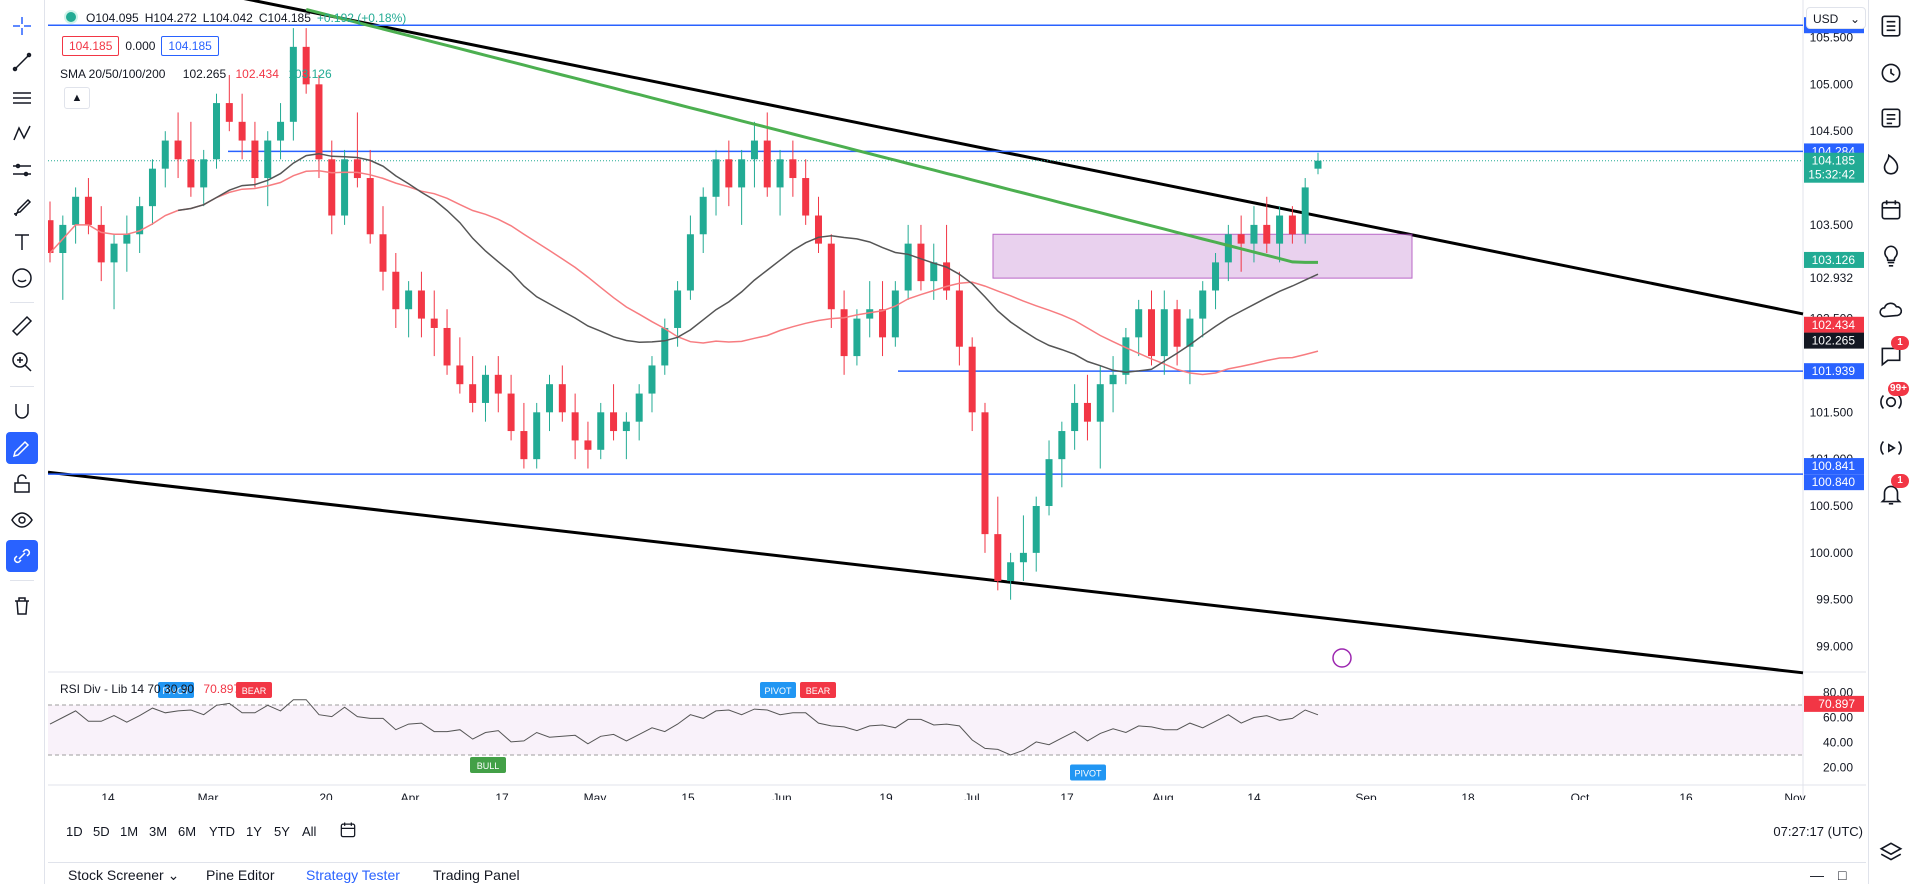 This screenshot has height=885, width=1913. I want to click on sell-button: 104.185, so click(91, 46).